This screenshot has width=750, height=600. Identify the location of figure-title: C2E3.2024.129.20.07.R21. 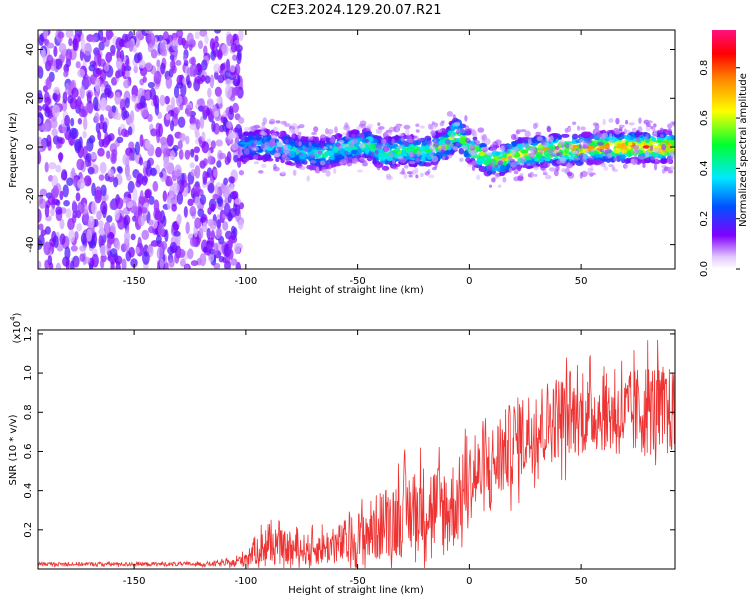
(355, 10).